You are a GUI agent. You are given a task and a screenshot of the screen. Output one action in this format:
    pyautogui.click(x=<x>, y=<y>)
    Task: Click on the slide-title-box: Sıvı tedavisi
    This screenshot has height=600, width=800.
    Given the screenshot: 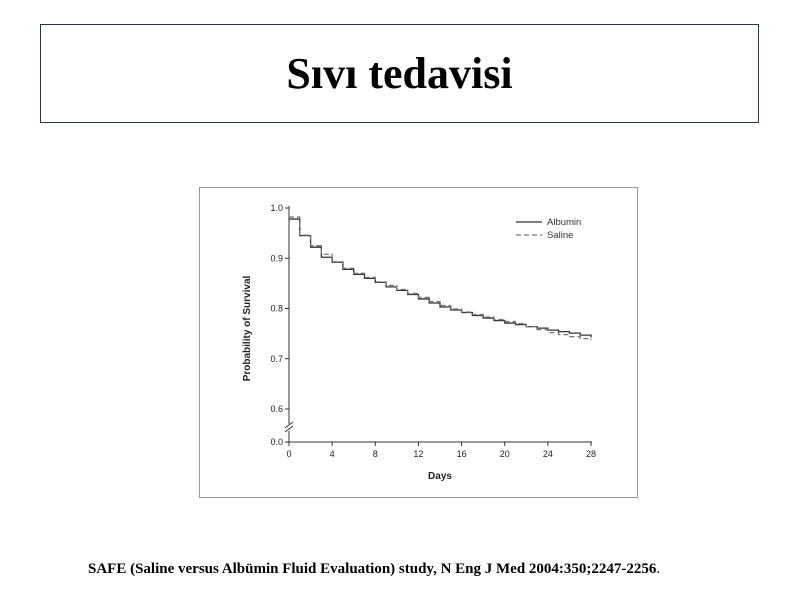 What is the action you would take?
    pyautogui.click(x=399, y=73)
    